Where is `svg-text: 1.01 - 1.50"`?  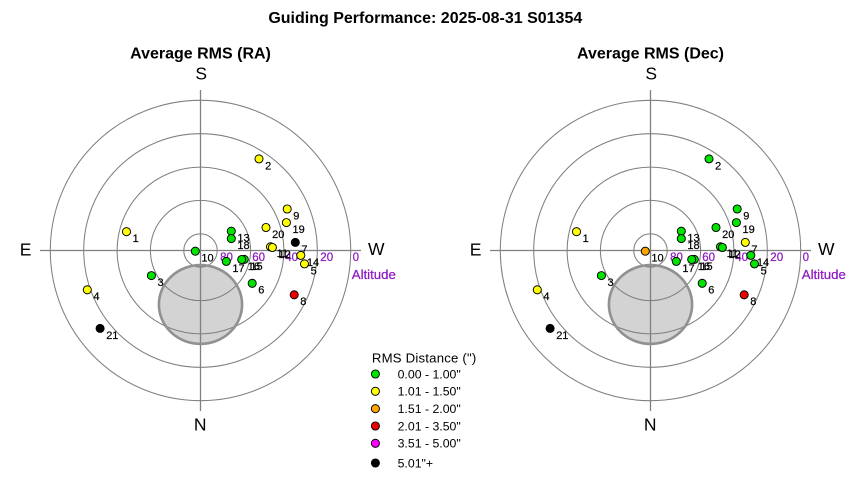 svg-text: 1.01 - 1.50" is located at coordinates (429, 392).